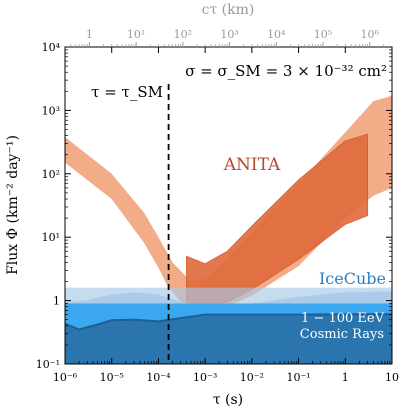  What do you see at coordinates (276, 34) in the screenshot?
I see `top-tick-label: 10⁴` at bounding box center [276, 34].